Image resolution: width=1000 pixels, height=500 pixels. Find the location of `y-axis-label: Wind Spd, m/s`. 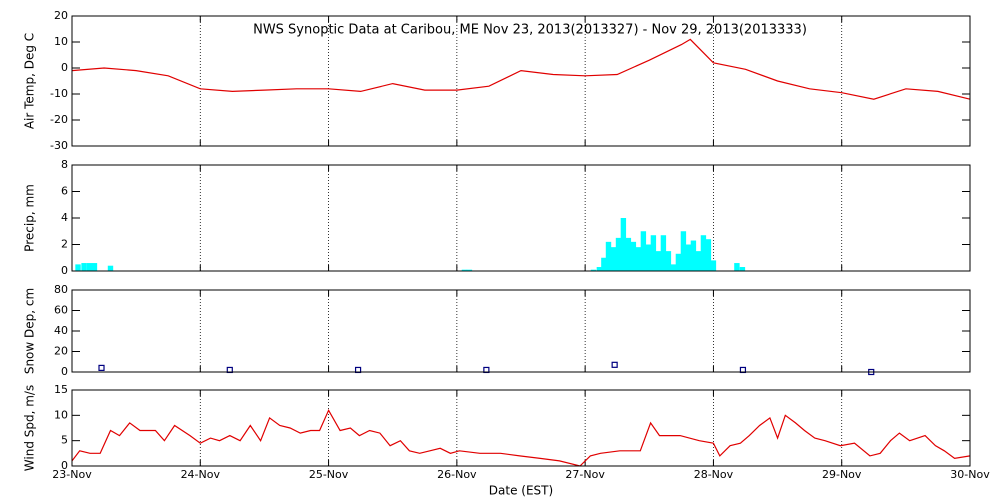

y-axis-label: Wind Spd, m/s is located at coordinates (30, 428).